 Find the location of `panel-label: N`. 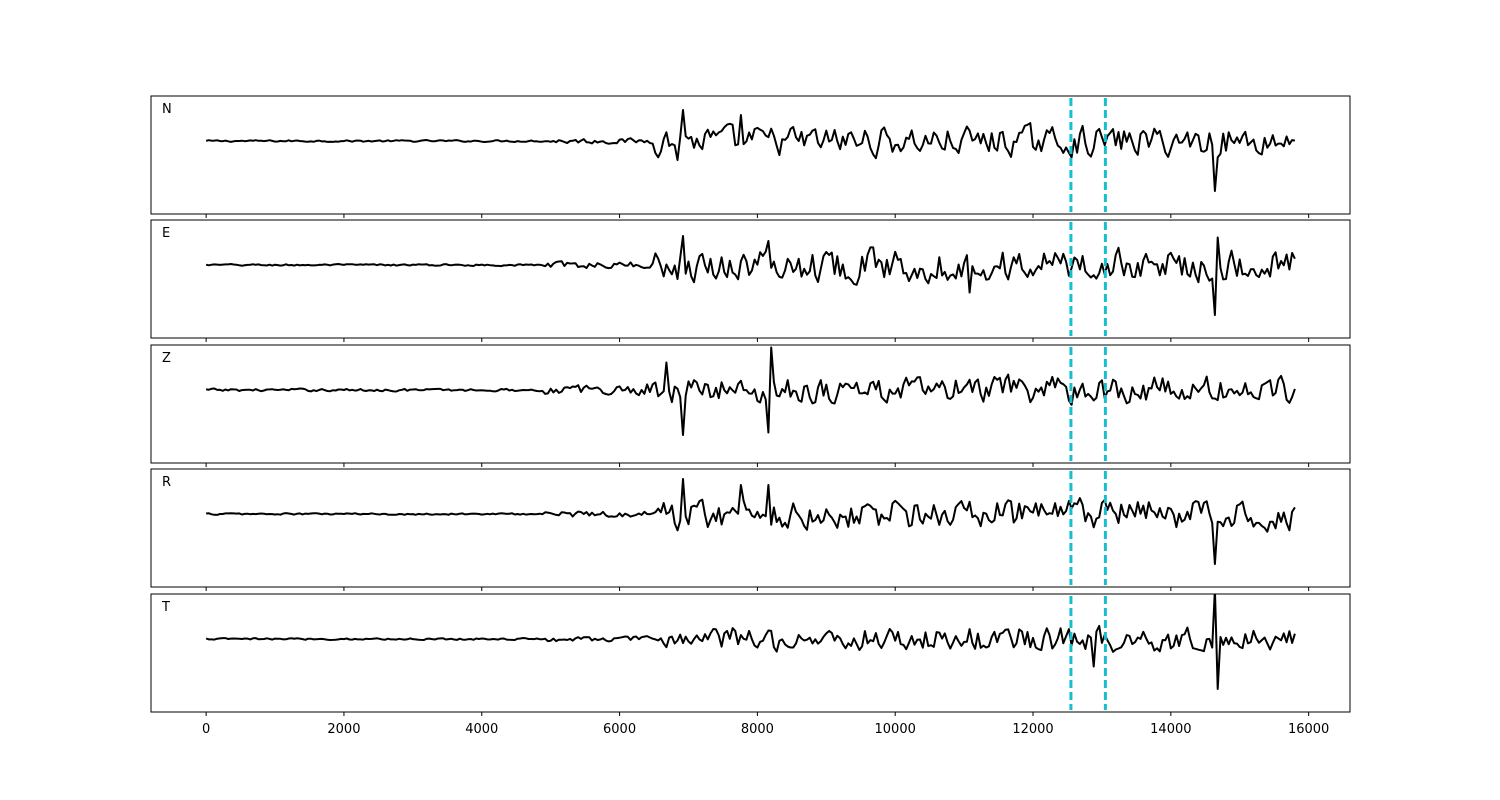

panel-label: N is located at coordinates (167, 109).